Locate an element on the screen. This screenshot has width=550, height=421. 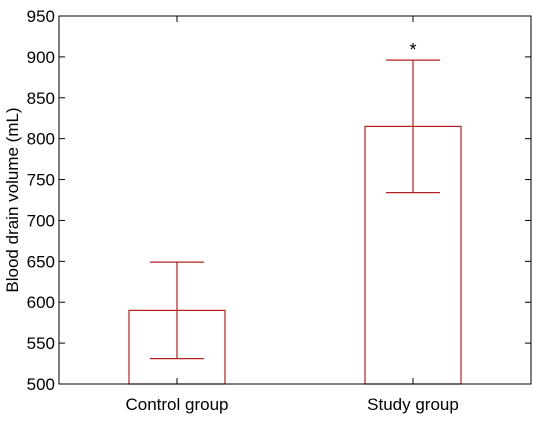
annotations-layer: * is located at coordinates (412, 50).